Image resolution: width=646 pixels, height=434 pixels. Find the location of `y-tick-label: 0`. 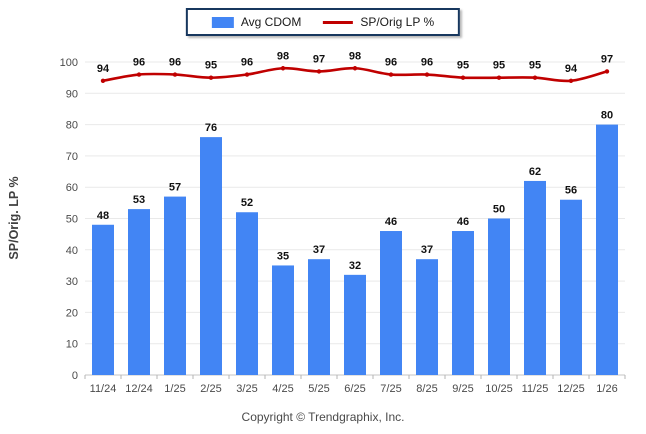

y-tick-label: 0 is located at coordinates (75, 376).